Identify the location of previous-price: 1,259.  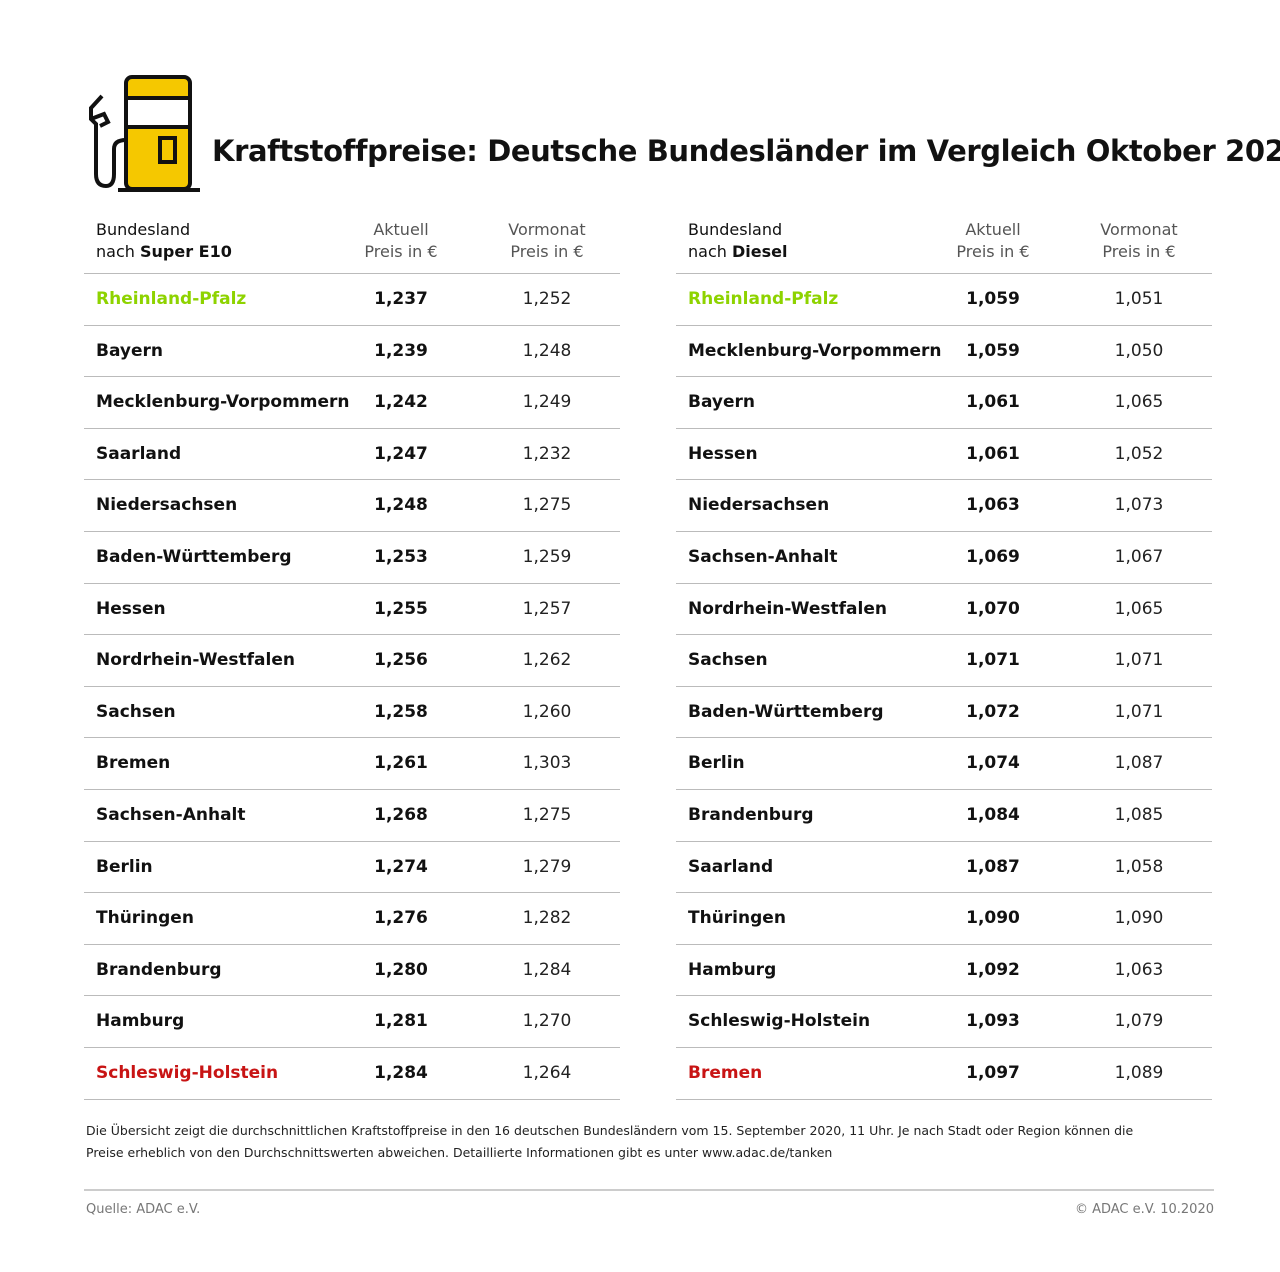
(547, 556).